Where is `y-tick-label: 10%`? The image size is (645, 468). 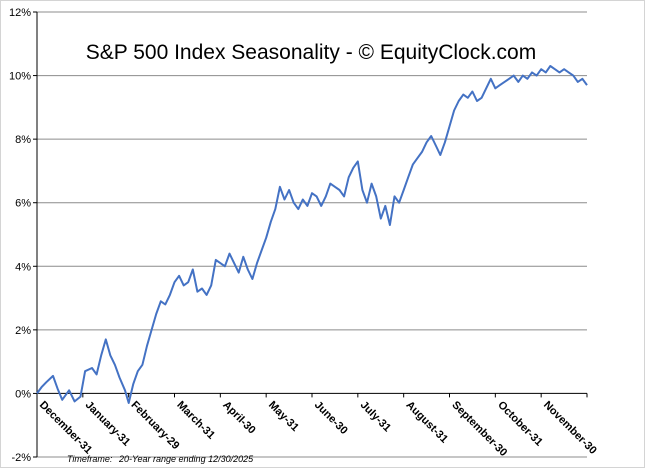 y-tick-label: 10% is located at coordinates (20, 77).